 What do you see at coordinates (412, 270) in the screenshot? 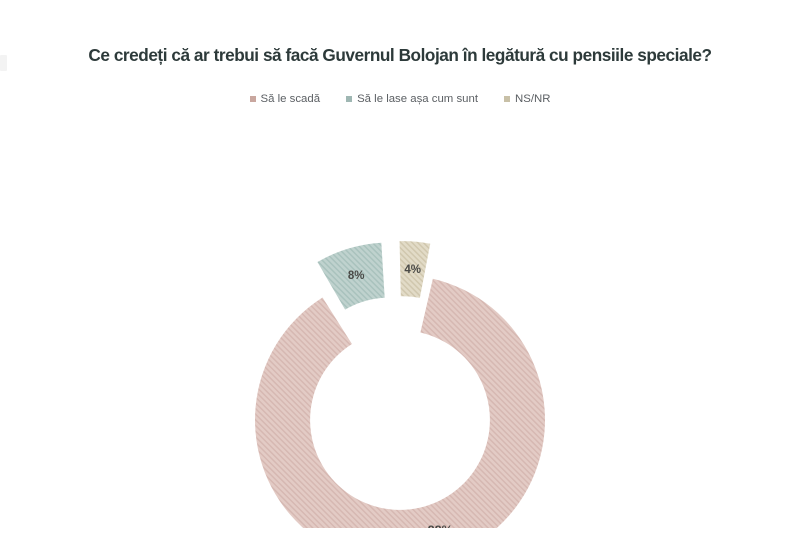
I see `slice-label-minor: 4%` at bounding box center [412, 270].